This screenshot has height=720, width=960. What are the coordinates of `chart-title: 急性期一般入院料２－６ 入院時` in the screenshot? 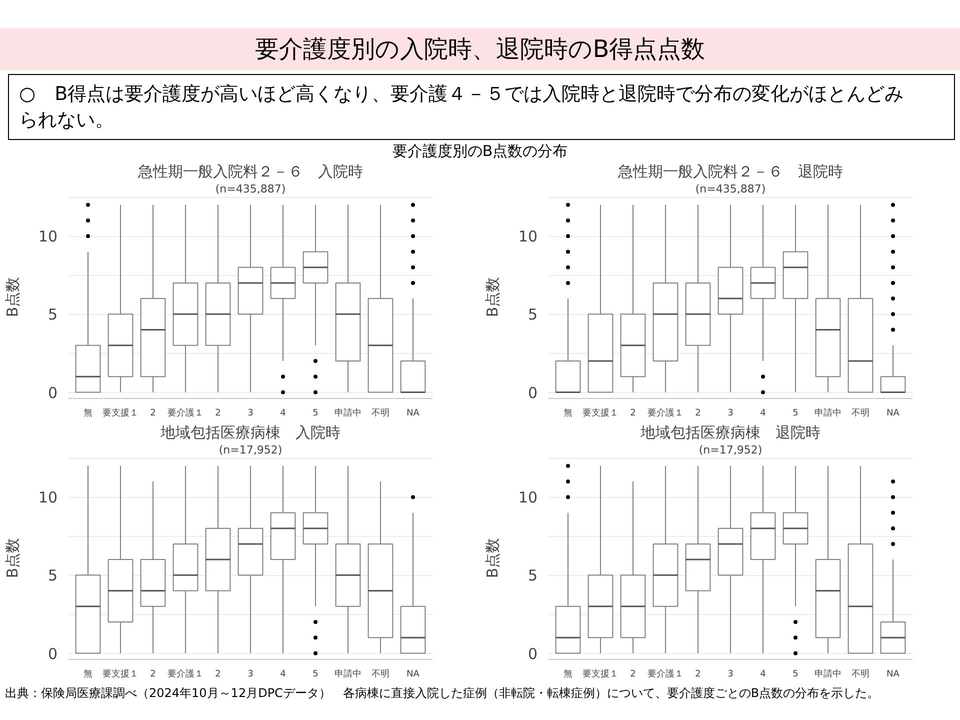 It's located at (250, 171).